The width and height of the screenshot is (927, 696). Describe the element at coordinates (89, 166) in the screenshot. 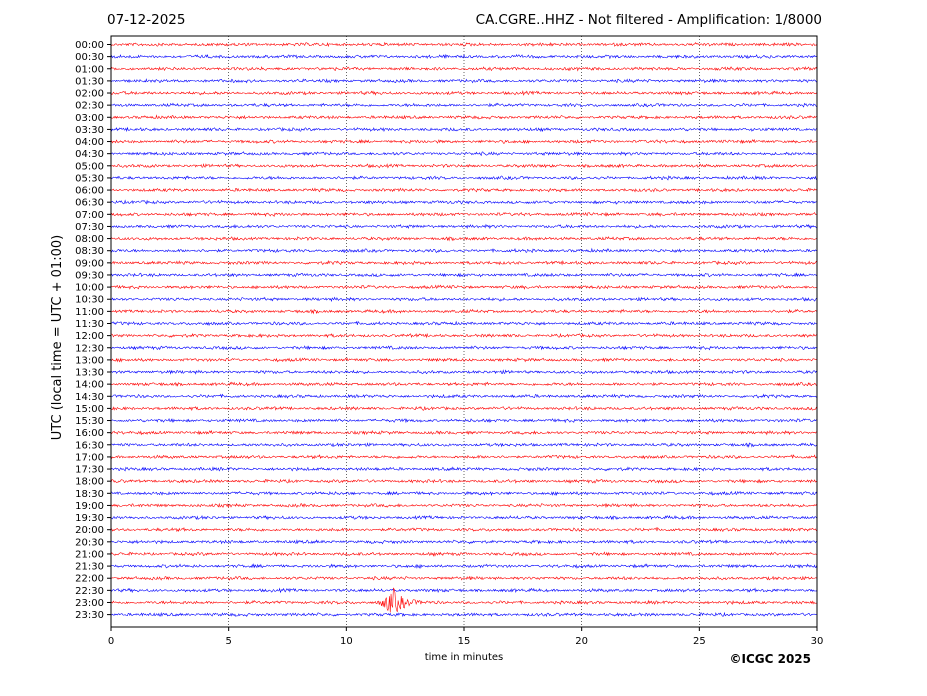

I see `y-tick-label: 05:00` at that location.